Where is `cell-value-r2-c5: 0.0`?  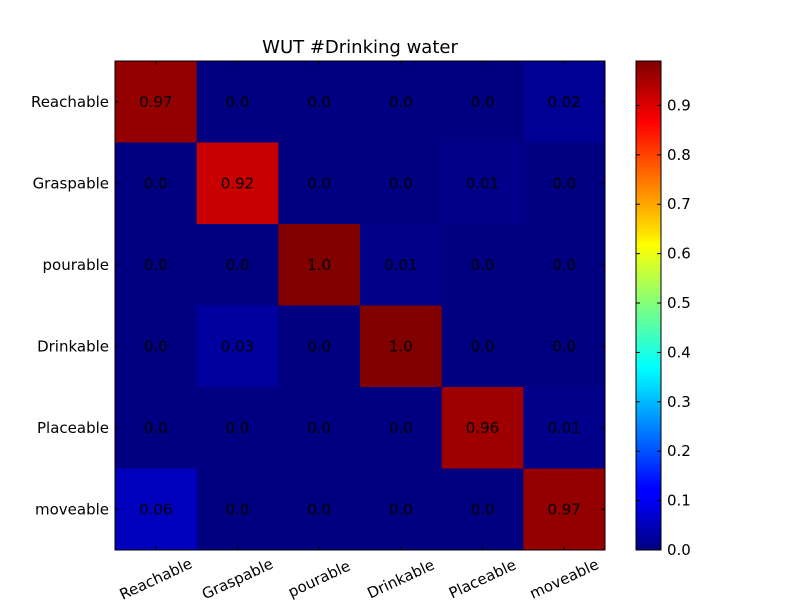 cell-value-r2-c5: 0.0 is located at coordinates (564, 265).